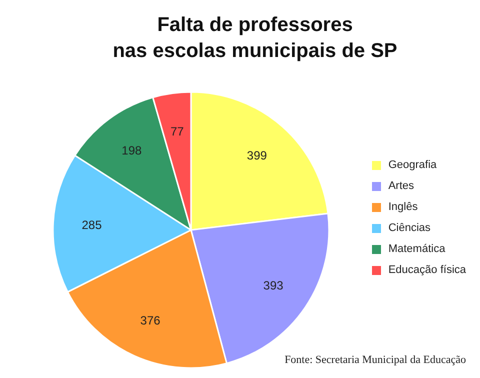 The width and height of the screenshot is (480, 378). Describe the element at coordinates (409, 228) in the screenshot. I see `legend-label: Ciências` at that location.